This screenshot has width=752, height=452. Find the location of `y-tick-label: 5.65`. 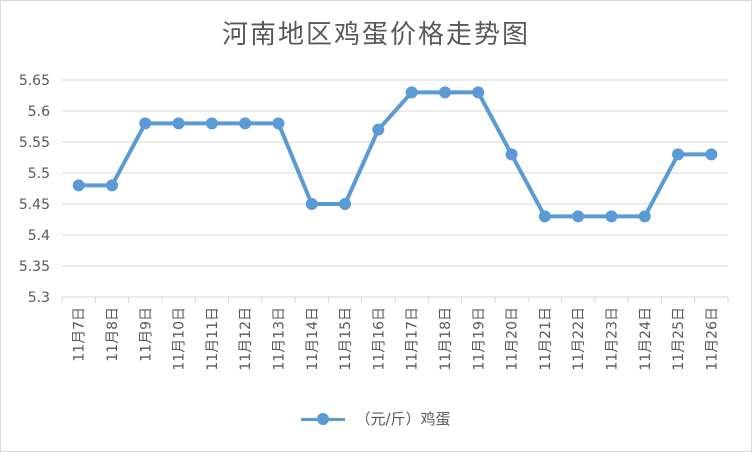

y-tick-label: 5.65 is located at coordinates (34, 81).